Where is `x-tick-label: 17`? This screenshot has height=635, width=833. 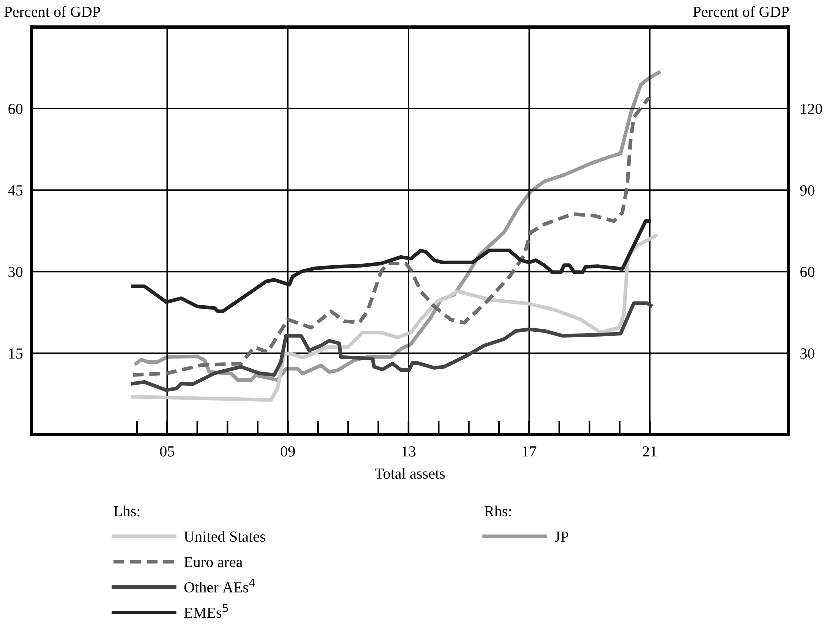
x-tick-label: 17 is located at coordinates (530, 451).